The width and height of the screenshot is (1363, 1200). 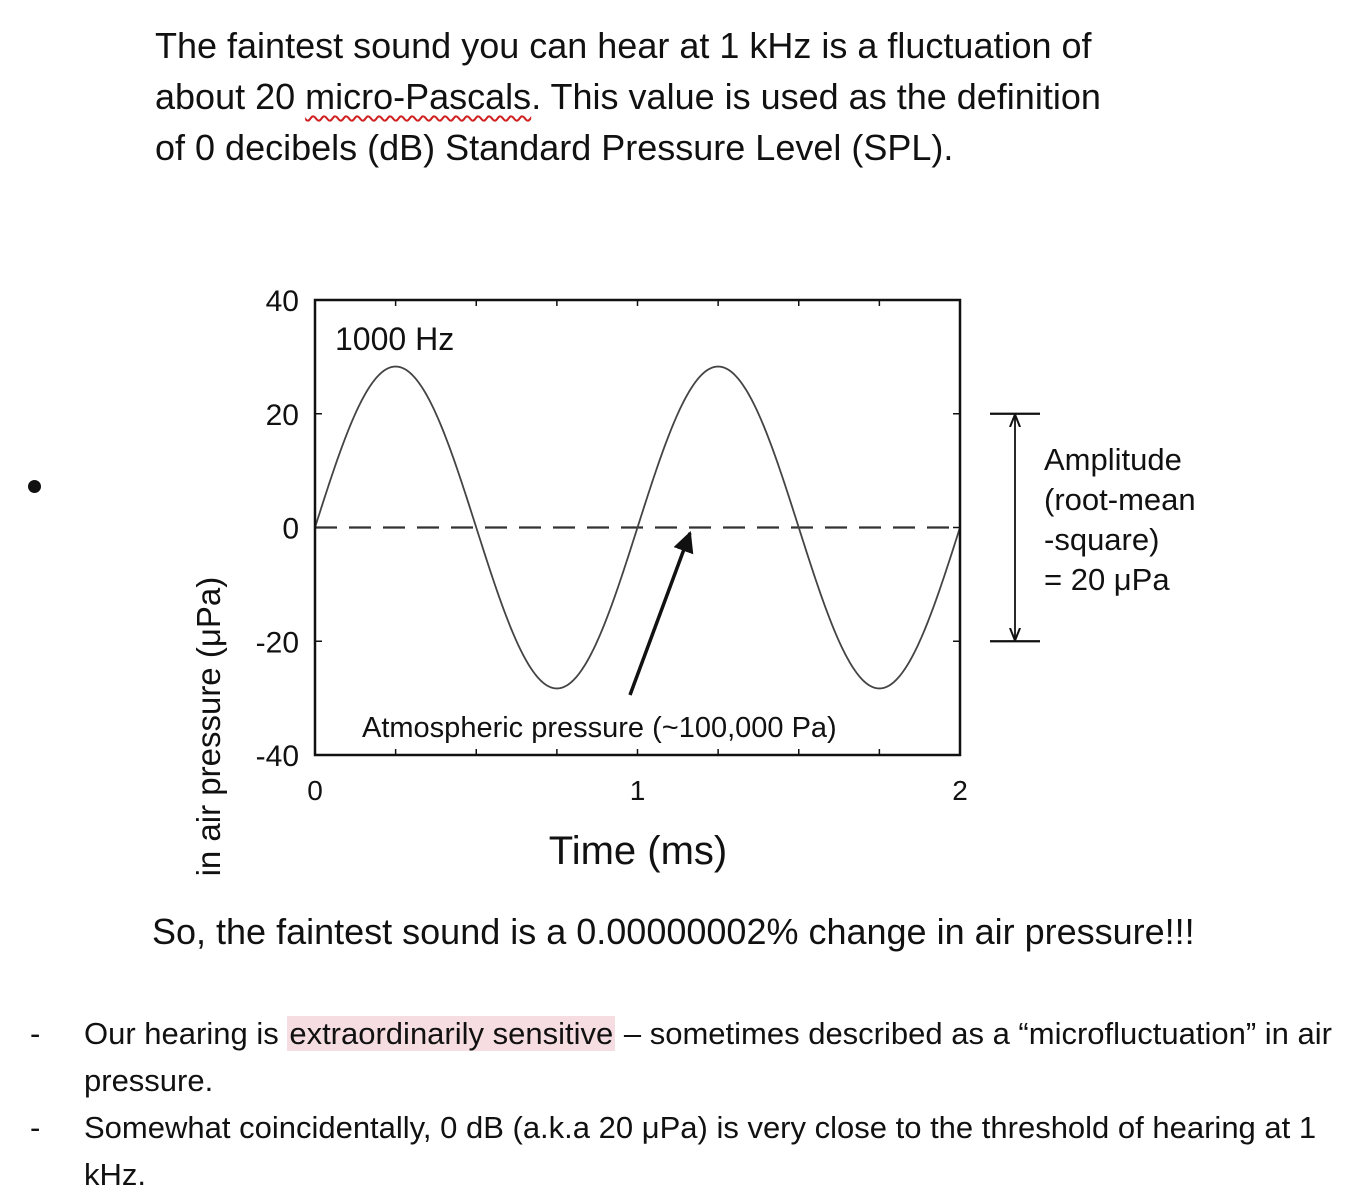 I want to click on y-axis-label: Devaition in air pressure (μPa), so click(x=208, y=728).